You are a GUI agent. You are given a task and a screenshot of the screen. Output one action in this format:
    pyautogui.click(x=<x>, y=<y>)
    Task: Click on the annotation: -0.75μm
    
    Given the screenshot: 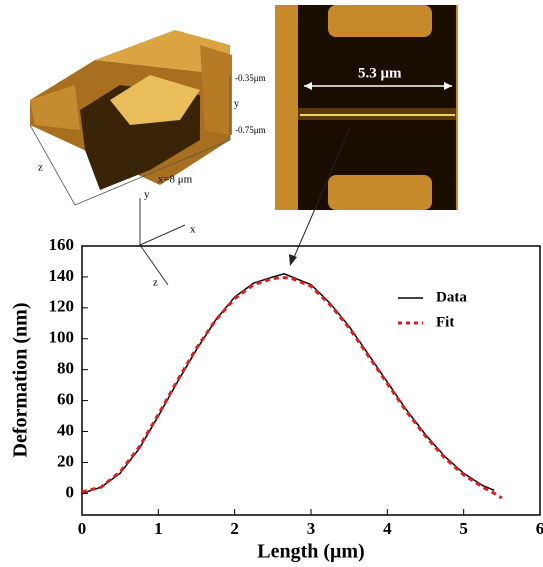 What is the action you would take?
    pyautogui.click(x=250, y=130)
    